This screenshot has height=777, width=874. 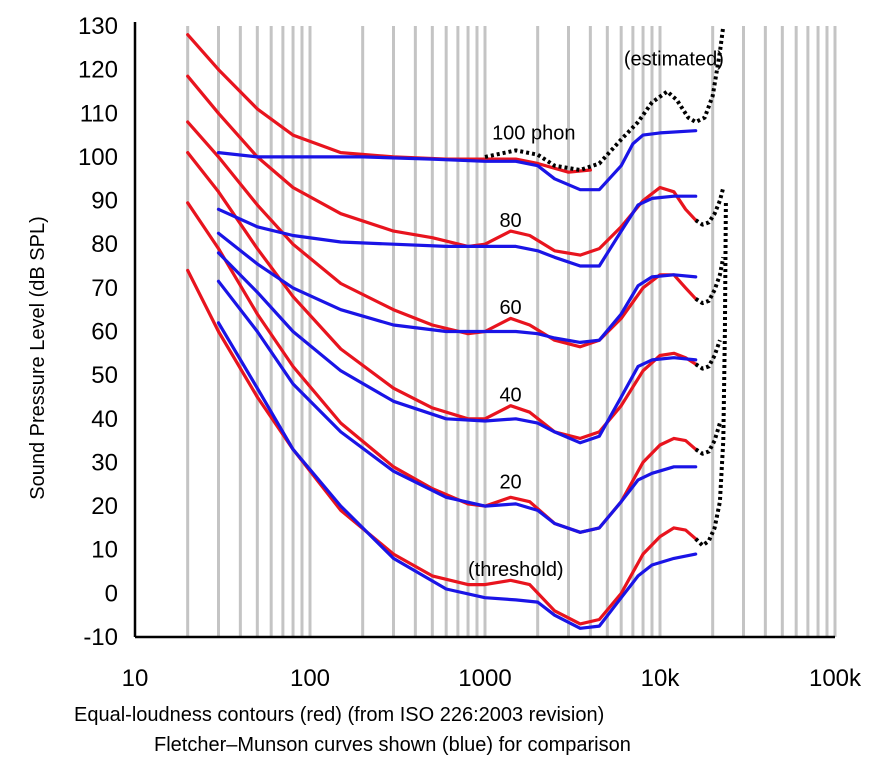 What do you see at coordinates (98, 70) in the screenshot?
I see `y-tick-label: 120` at bounding box center [98, 70].